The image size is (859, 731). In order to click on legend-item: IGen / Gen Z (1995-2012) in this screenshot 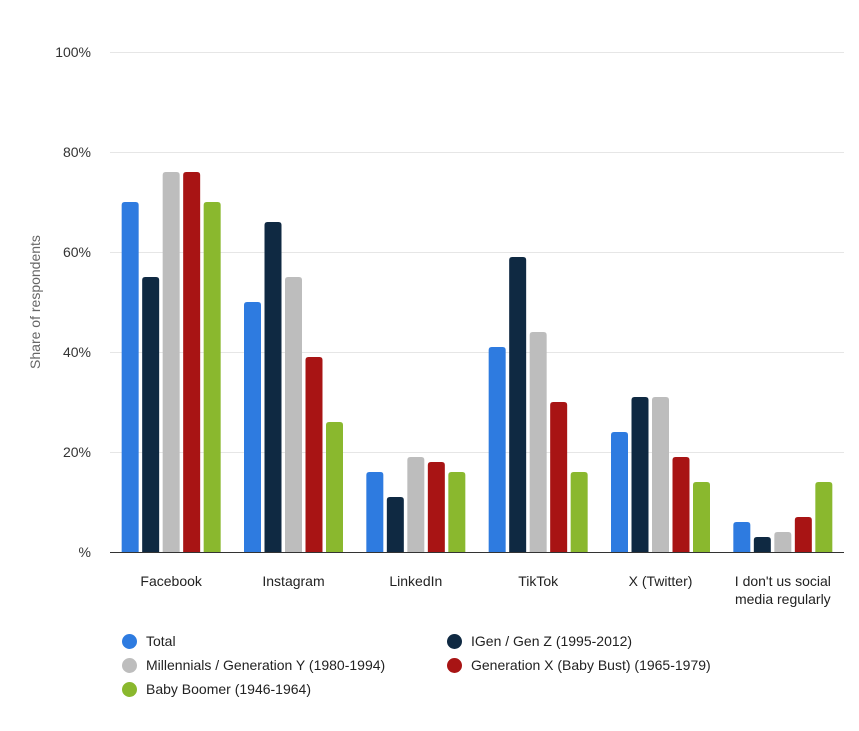, I will do `click(539, 641)`.